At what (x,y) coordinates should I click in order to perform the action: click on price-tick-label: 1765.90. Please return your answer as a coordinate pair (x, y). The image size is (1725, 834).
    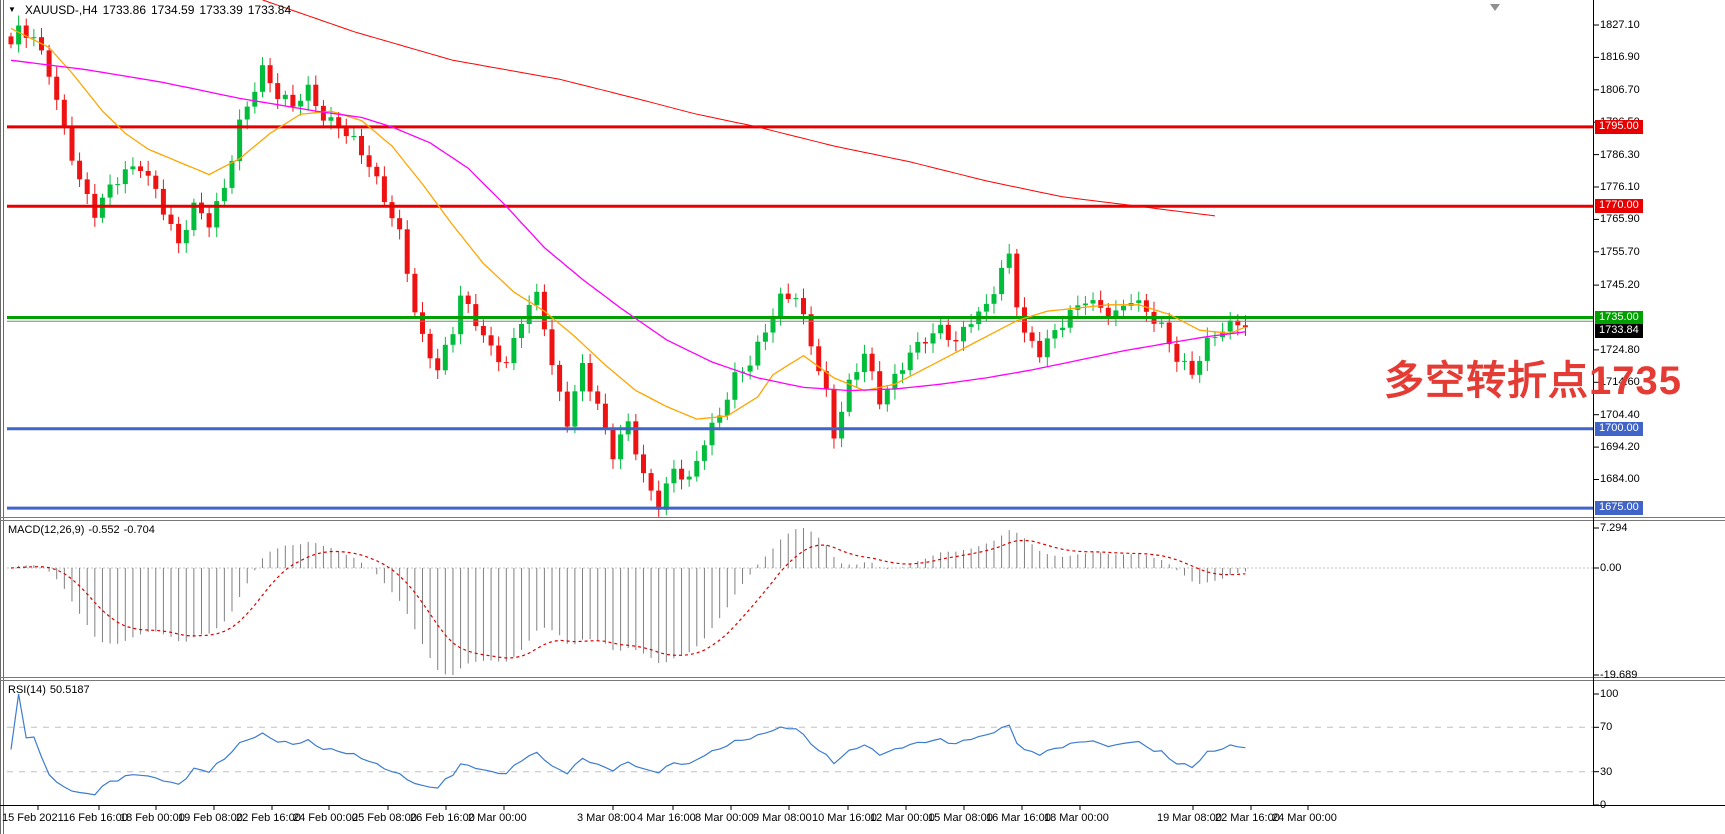
    Looking at the image, I should click on (1620, 219).